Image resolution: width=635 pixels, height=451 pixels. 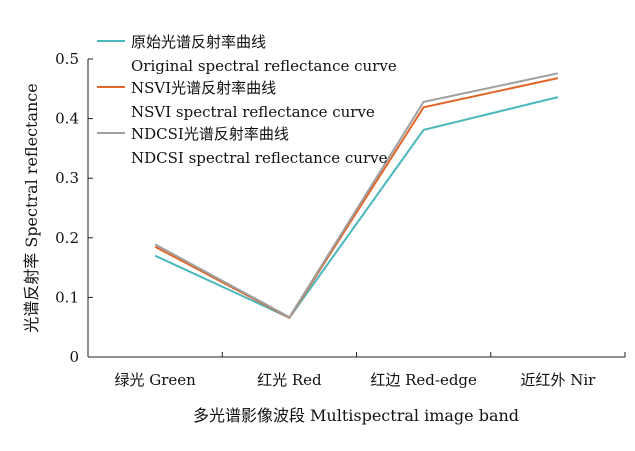 What do you see at coordinates (74, 357) in the screenshot?
I see `y-tick-label: 0` at bounding box center [74, 357].